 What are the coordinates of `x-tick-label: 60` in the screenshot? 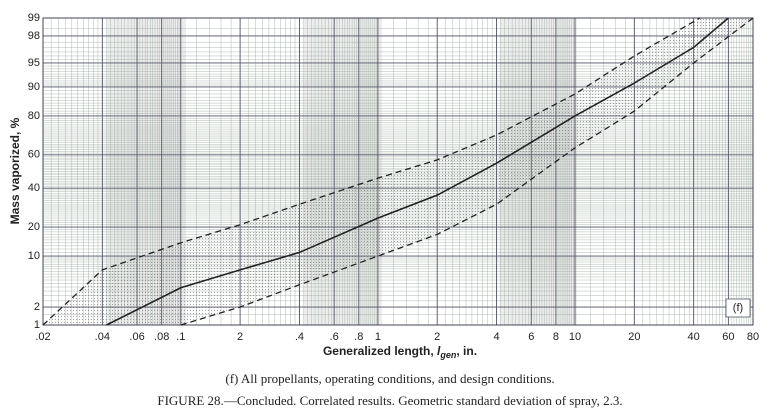 It's located at (728, 337).